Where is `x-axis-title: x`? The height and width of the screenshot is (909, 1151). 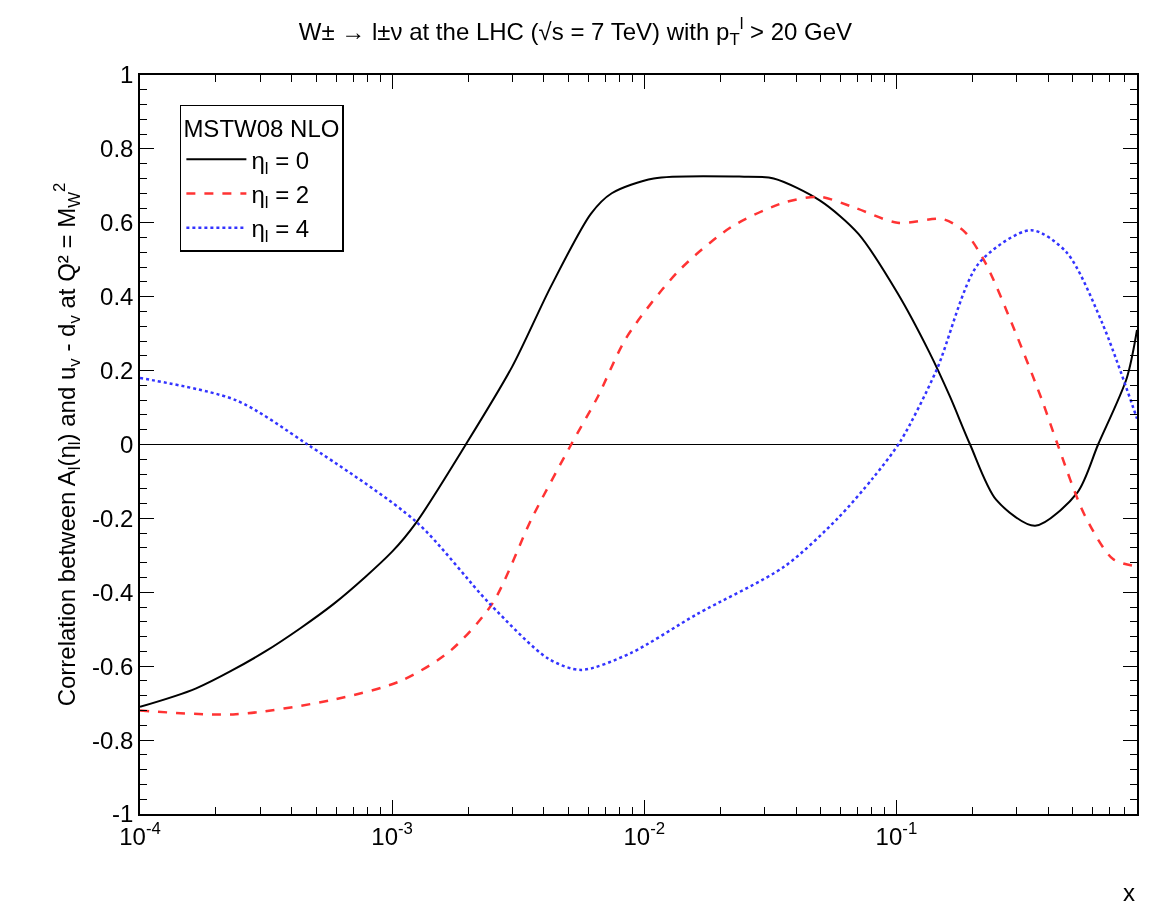 x-axis-title: x is located at coordinates (1129, 892).